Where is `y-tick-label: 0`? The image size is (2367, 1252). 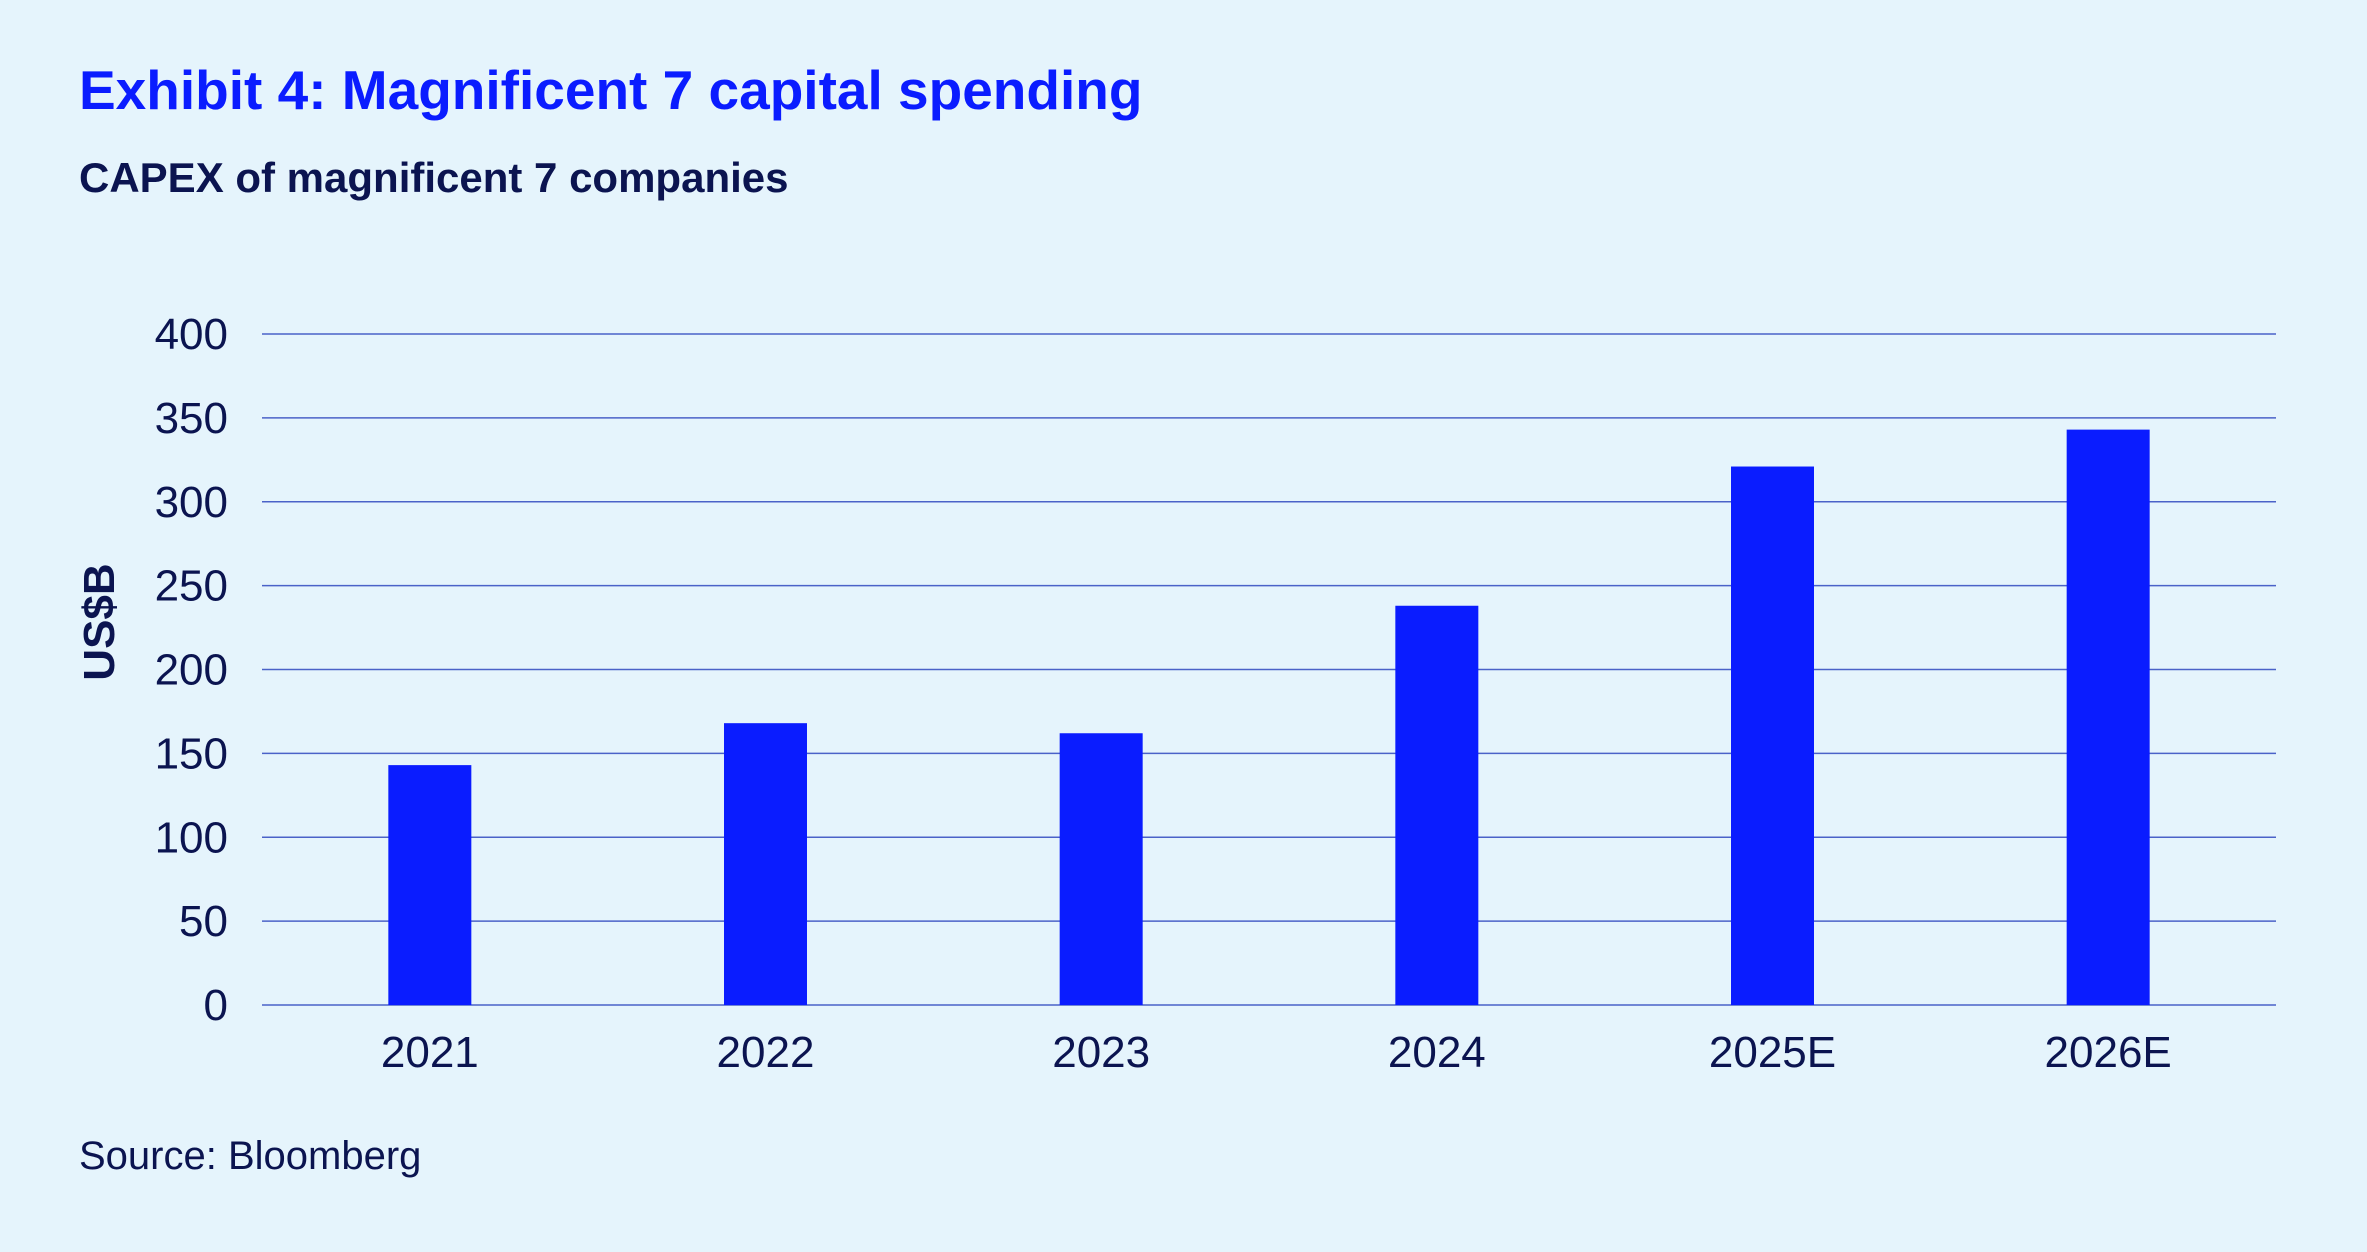 y-tick-label: 0 is located at coordinates (216, 1005).